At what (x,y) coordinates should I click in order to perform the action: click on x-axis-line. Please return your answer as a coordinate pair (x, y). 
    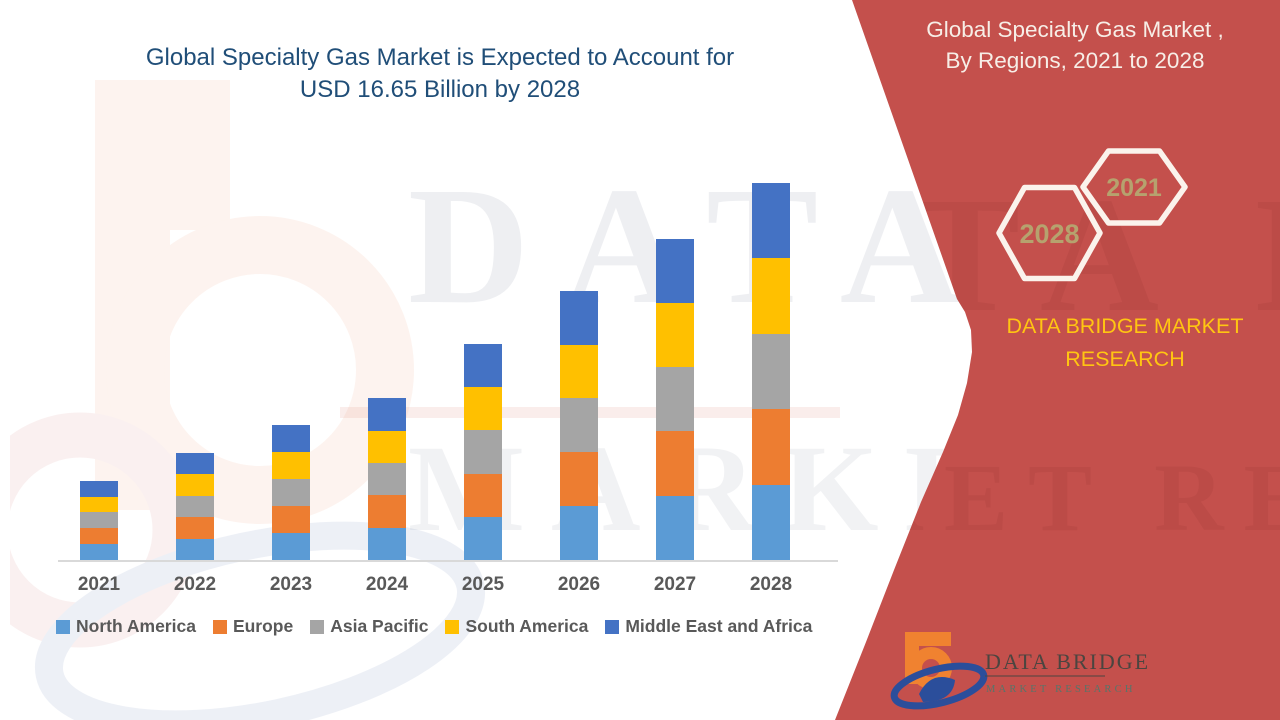
    Looking at the image, I should click on (448, 561).